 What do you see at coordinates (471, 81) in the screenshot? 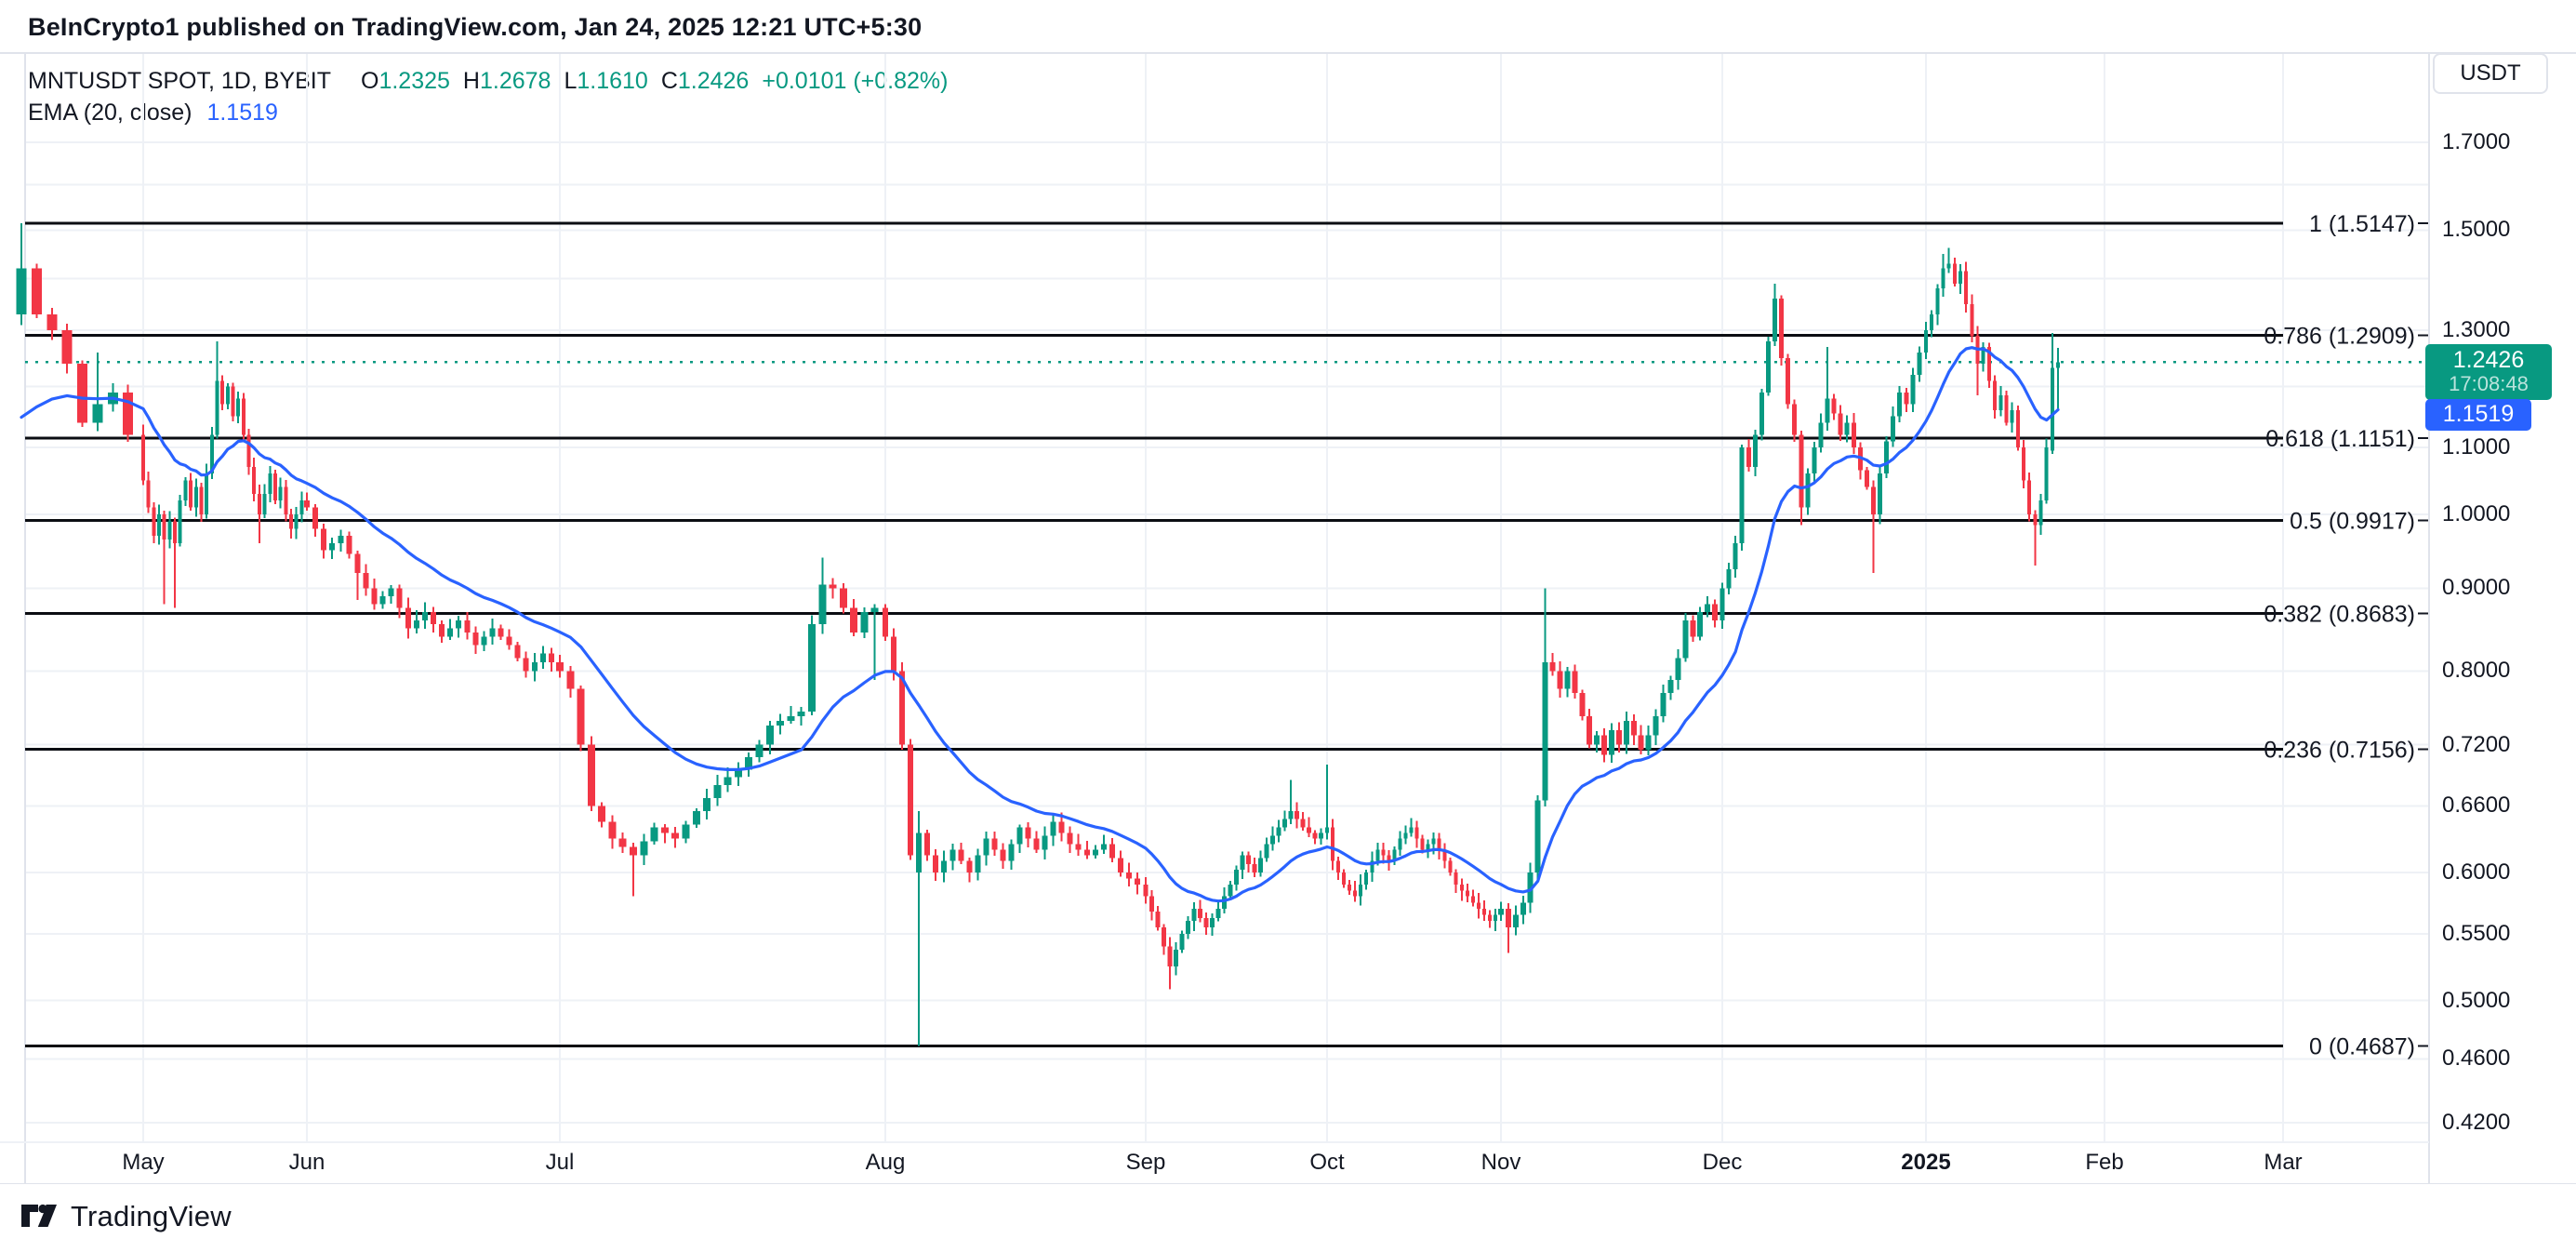
I see `high-label: H` at bounding box center [471, 81].